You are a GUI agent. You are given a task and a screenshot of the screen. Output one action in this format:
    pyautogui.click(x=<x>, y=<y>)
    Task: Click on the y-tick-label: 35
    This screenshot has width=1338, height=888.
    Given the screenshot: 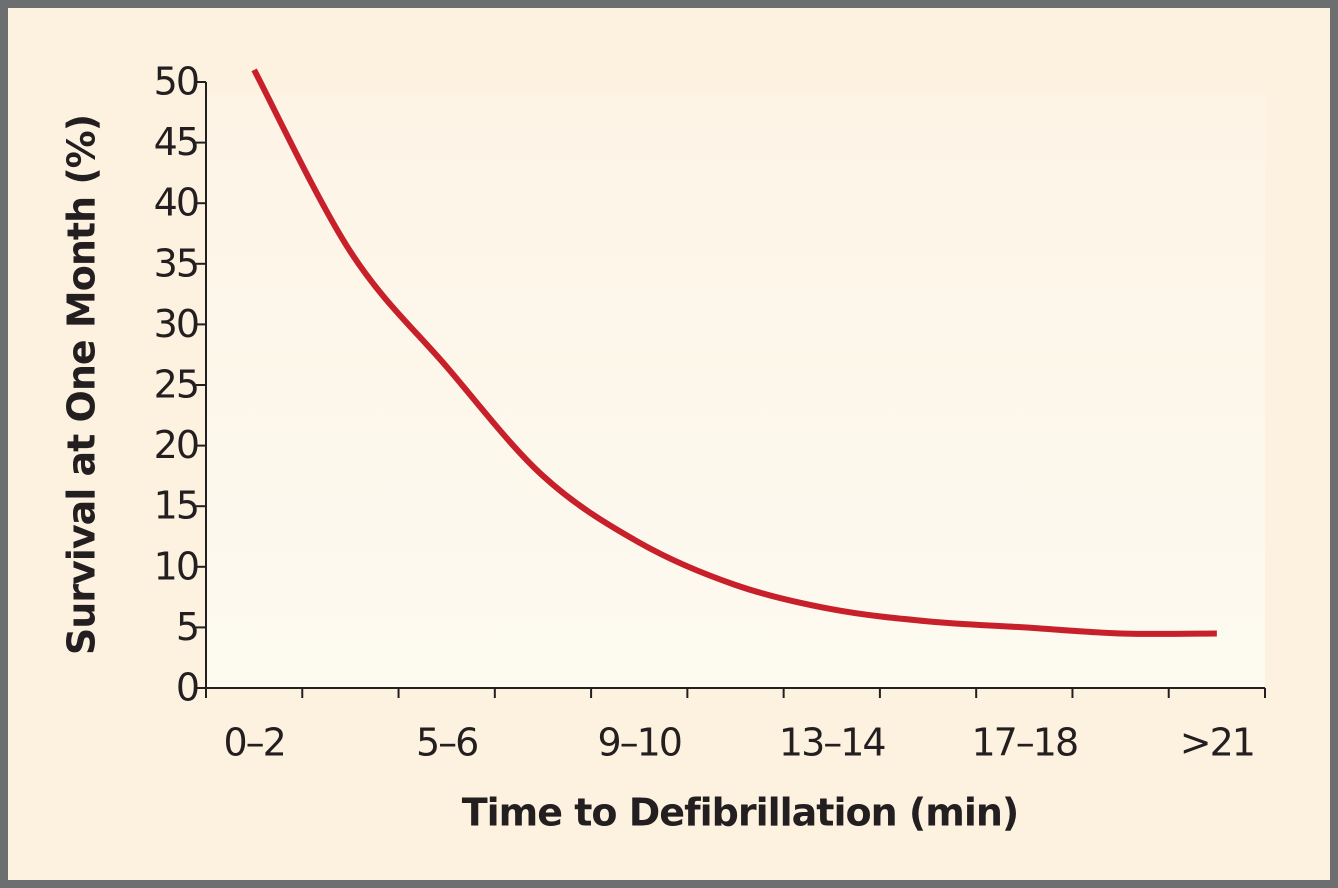 What is the action you would take?
    pyautogui.click(x=176, y=263)
    